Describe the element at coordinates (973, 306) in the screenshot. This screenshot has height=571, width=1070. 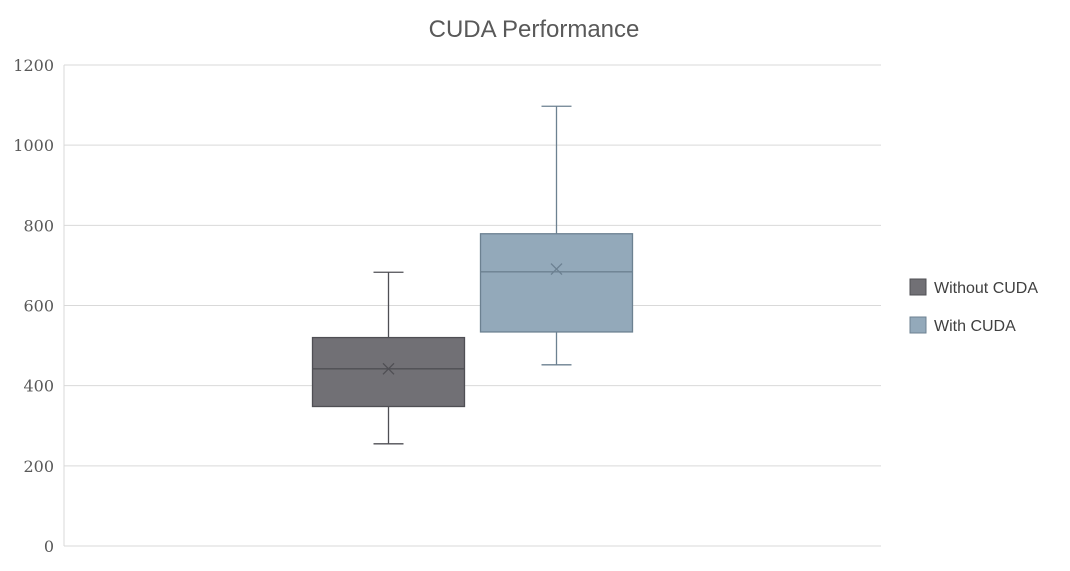
I see `legend: Without CUDA With CUDA` at that location.